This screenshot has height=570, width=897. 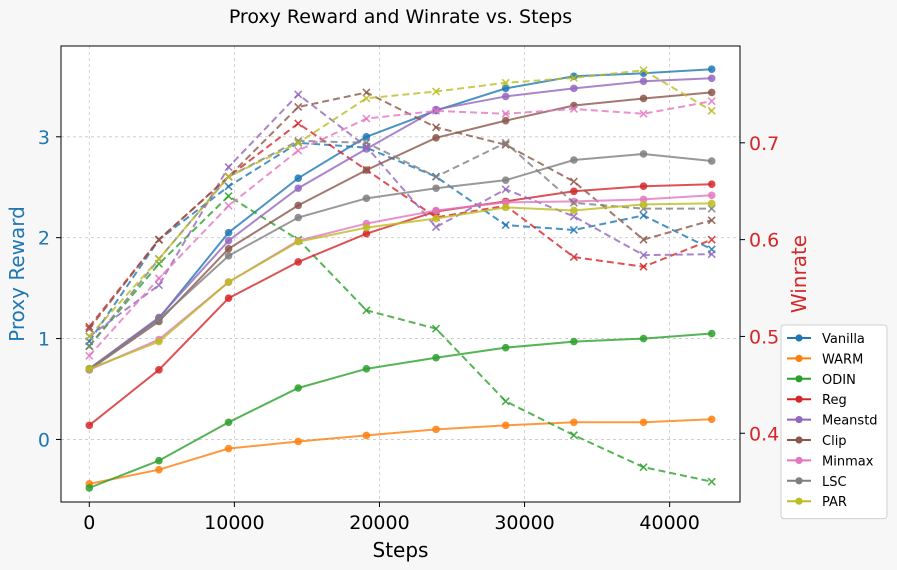 I want to click on y-right-tick-label: 0.7, so click(x=764, y=144).